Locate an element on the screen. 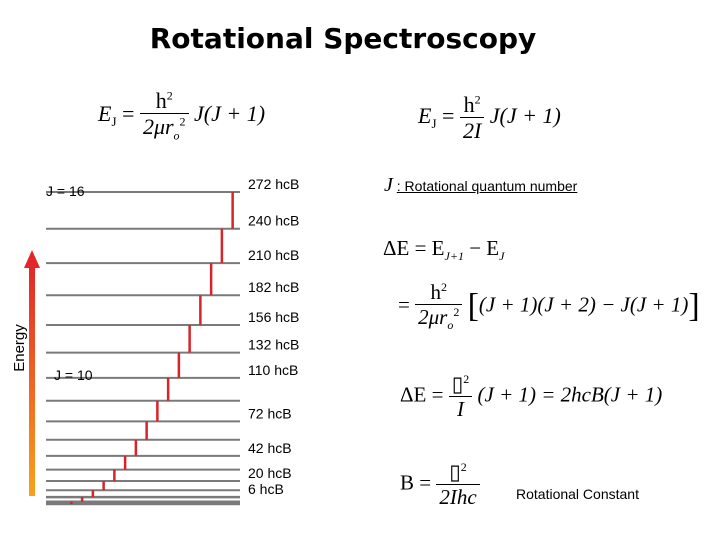  energy-value-label: 110 hcB is located at coordinates (273, 370).